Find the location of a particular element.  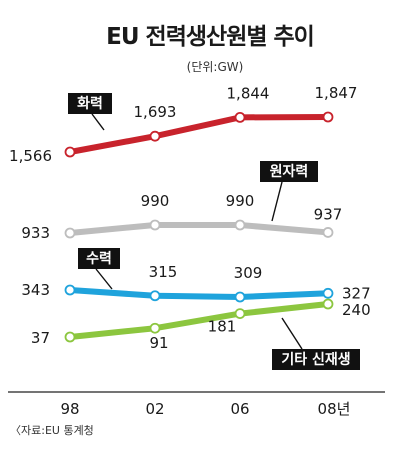

x-tick-label: 02 is located at coordinates (154, 409).